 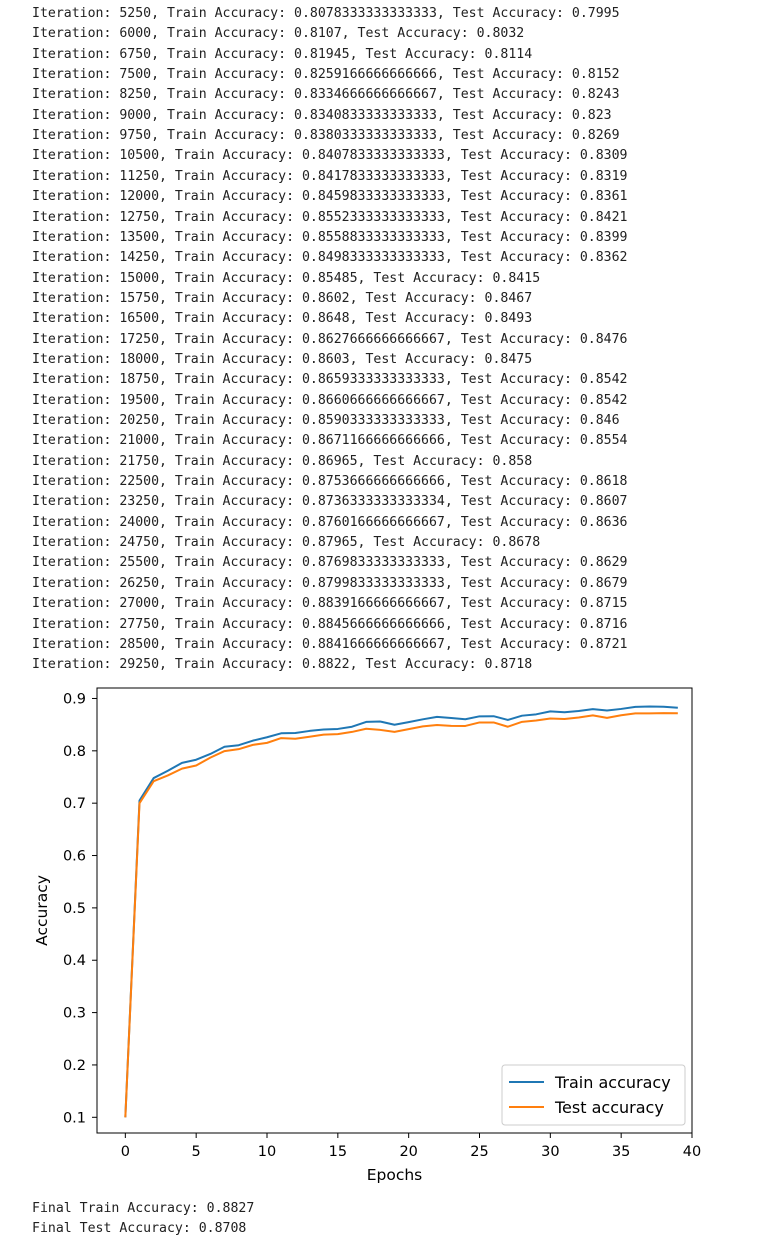 I want to click on x-tick-label: 5, so click(x=196, y=1152).